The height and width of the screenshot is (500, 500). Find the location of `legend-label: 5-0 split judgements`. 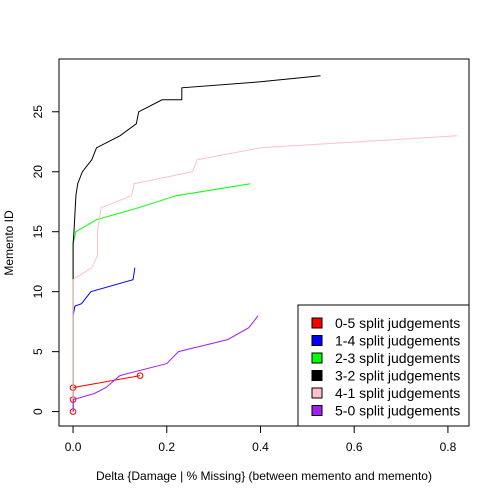

legend-label: 5-0 split judgements is located at coordinates (397, 411).